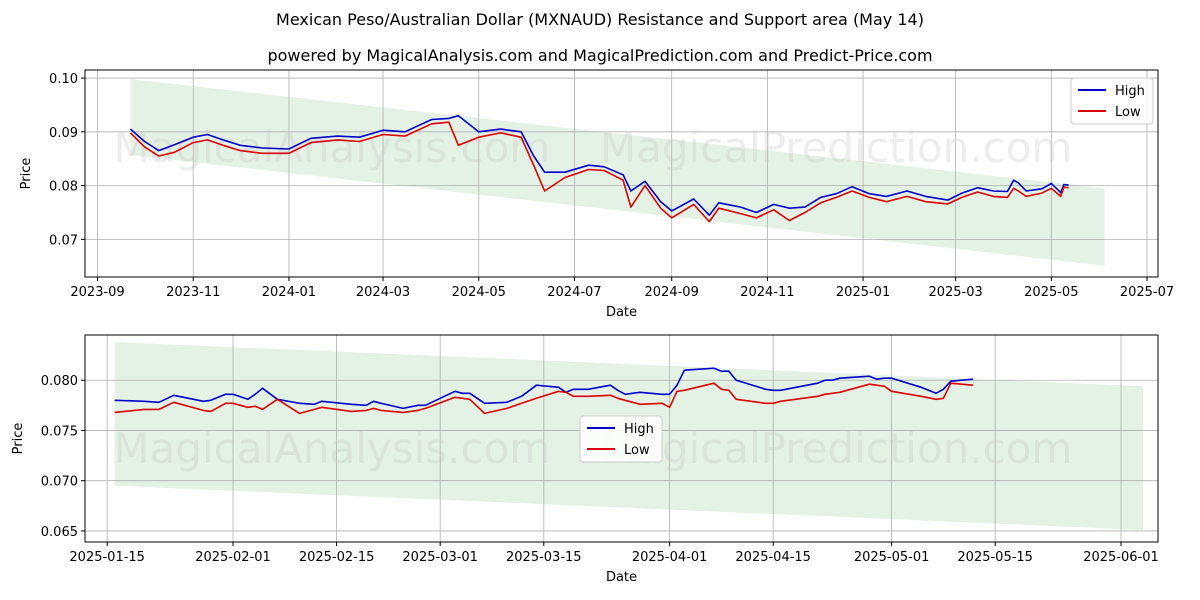 The image size is (1200, 600). I want to click on x-tick-label: 2023-09, so click(97, 292).